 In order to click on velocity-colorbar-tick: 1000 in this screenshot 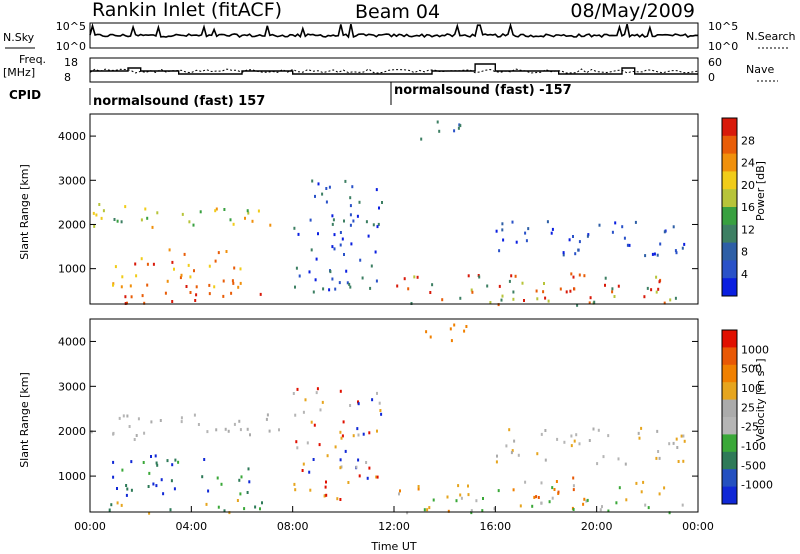, I will do `click(755, 349)`.